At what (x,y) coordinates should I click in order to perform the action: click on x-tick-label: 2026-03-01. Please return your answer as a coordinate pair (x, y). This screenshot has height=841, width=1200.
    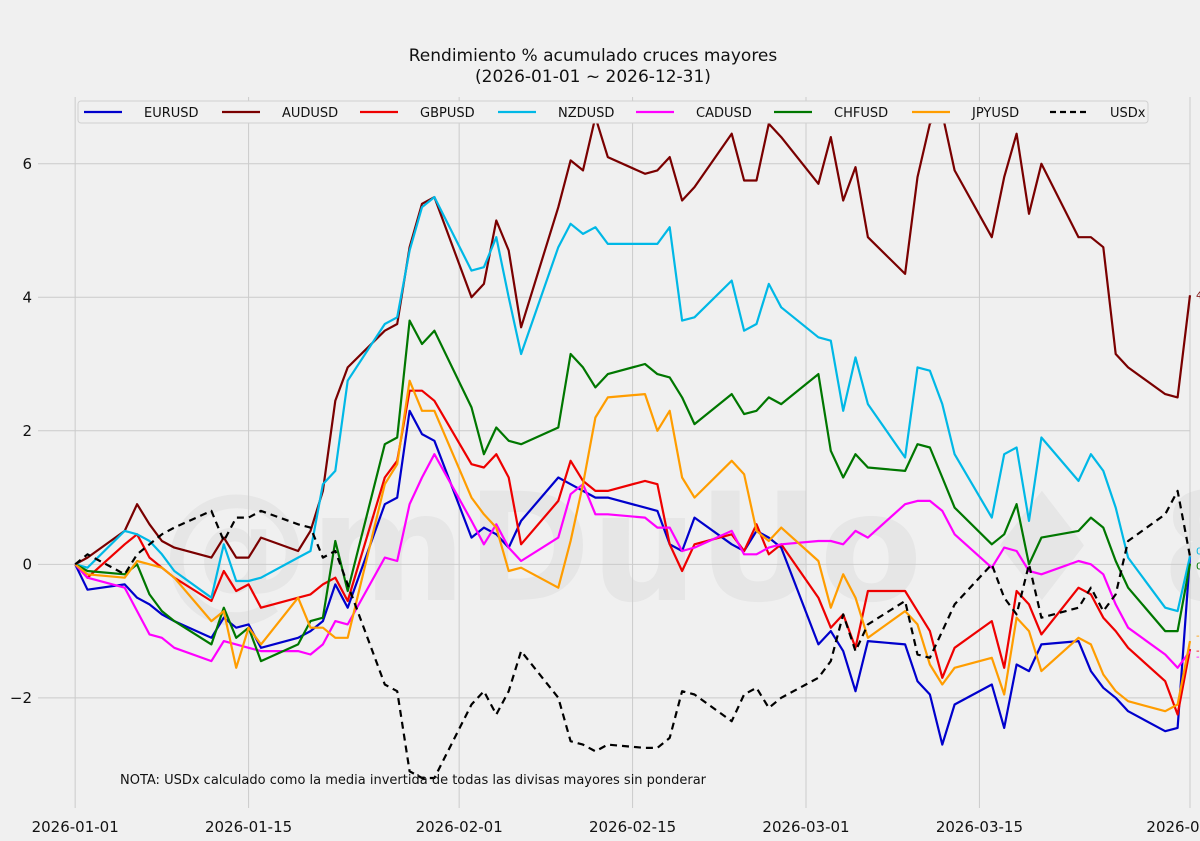
    Looking at the image, I should click on (805, 827).